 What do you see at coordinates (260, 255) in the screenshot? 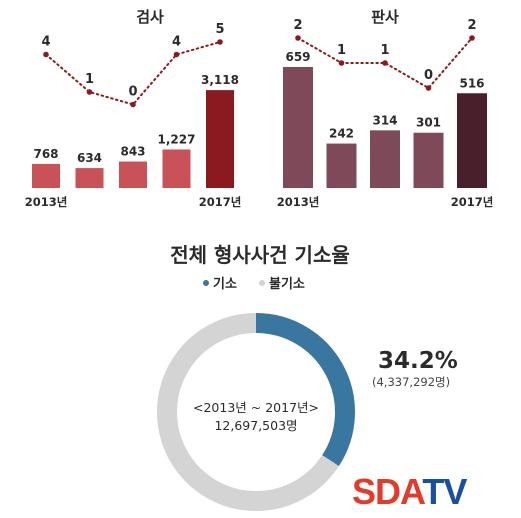
I see `donut-title: 전체 형사사건 기소율` at bounding box center [260, 255].